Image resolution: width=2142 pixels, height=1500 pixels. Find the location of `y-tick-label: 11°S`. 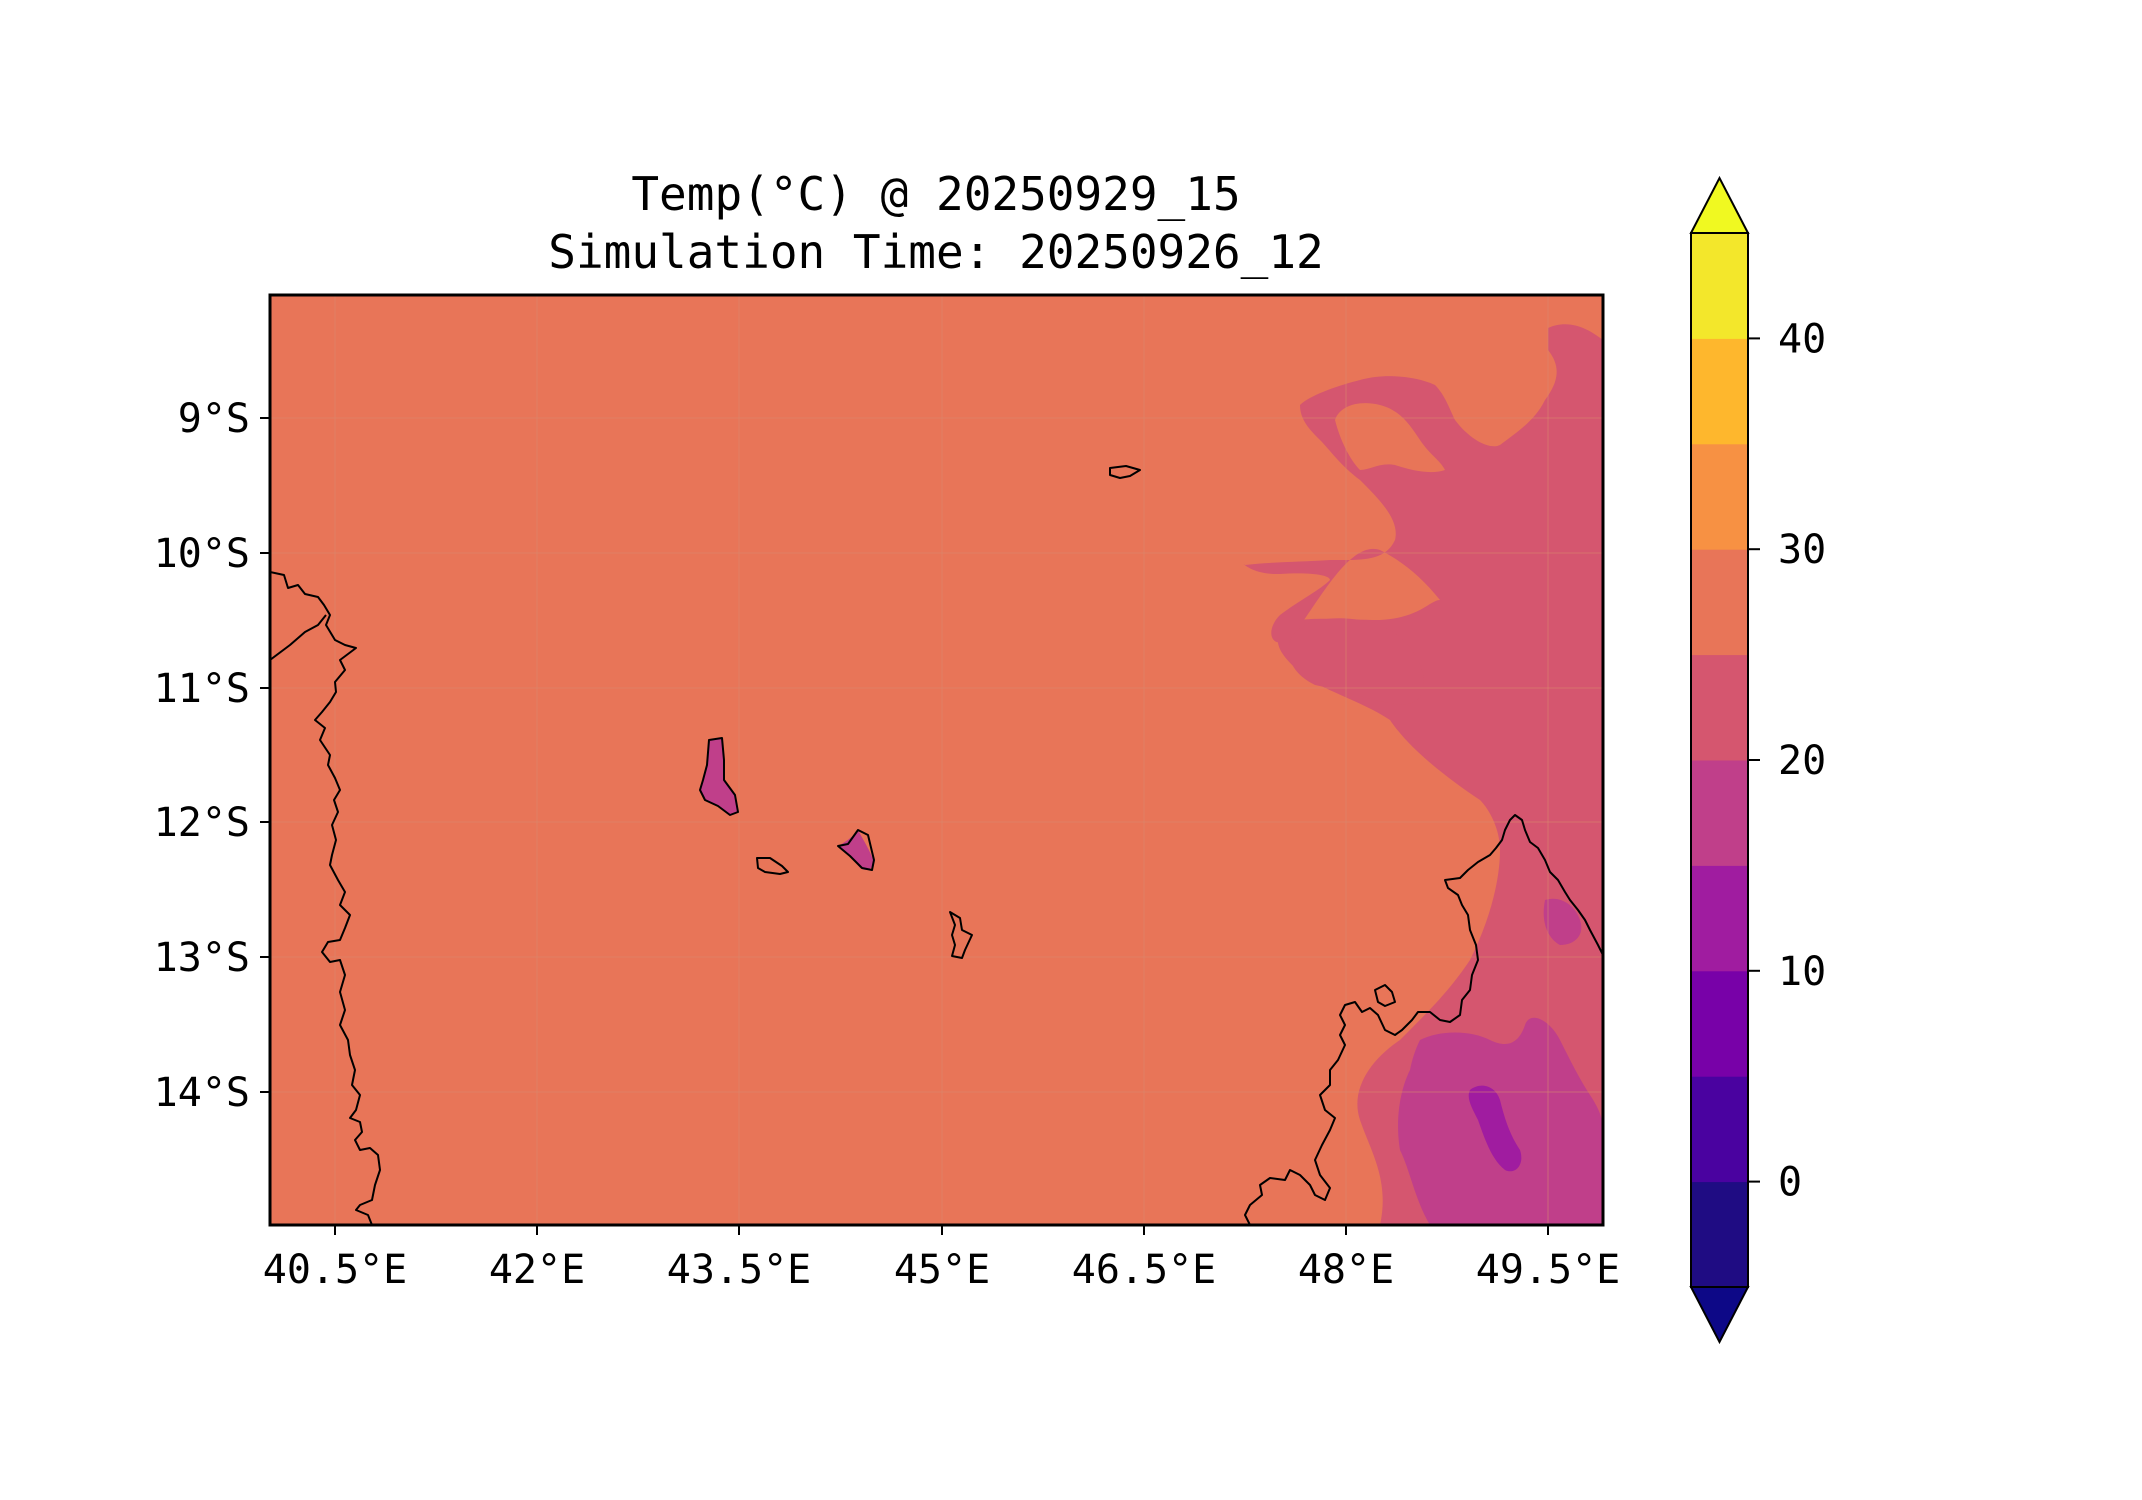

y-tick-label: 11°S is located at coordinates (202, 689).